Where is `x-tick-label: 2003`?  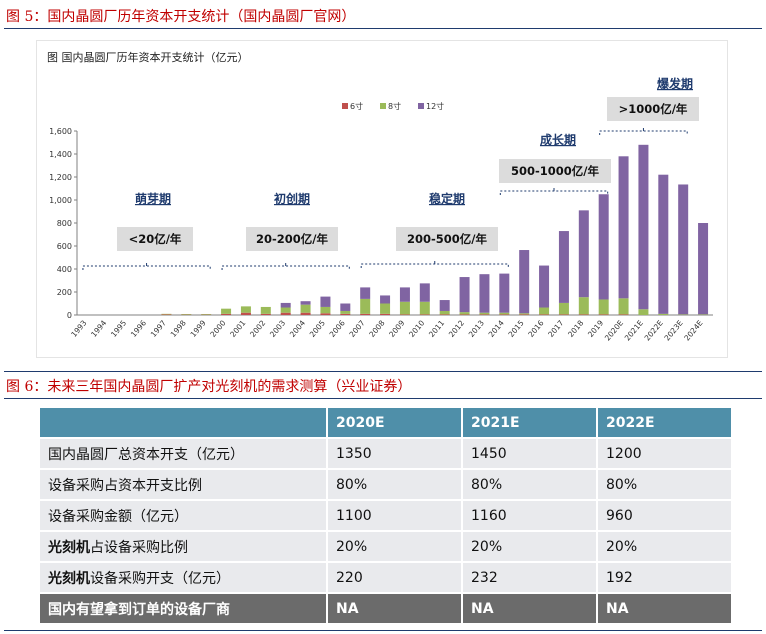
x-tick-label: 2003 is located at coordinates (277, 328).